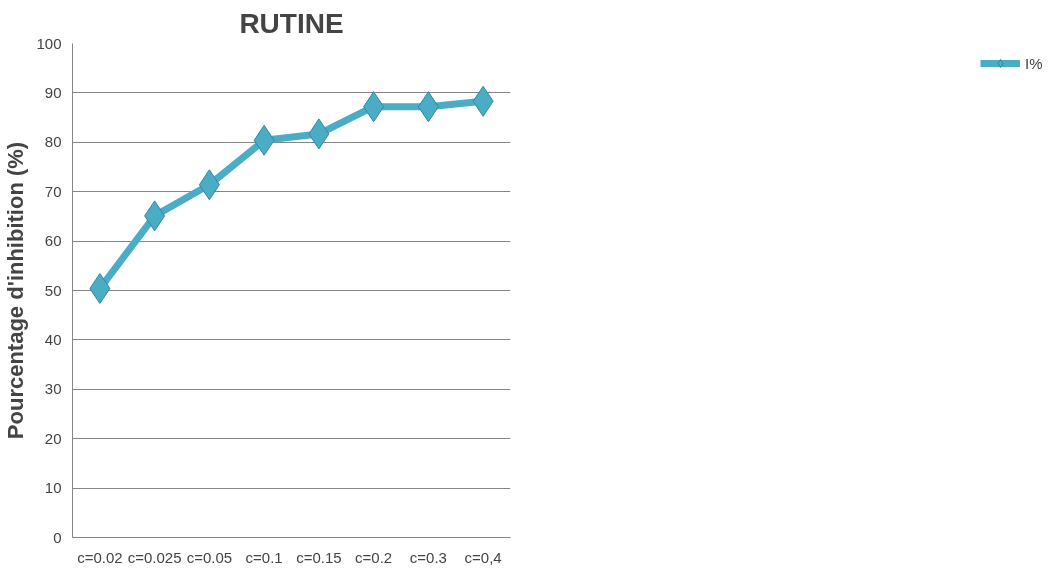 The width and height of the screenshot is (1059, 572). What do you see at coordinates (53, 191) in the screenshot?
I see `y-tick-label: 70` at bounding box center [53, 191].